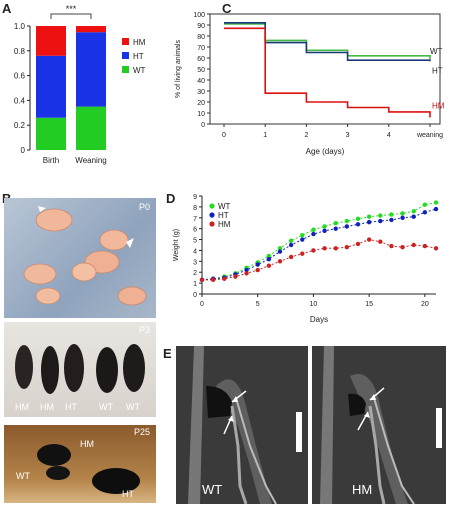  Describe the element at coordinates (202, 304) in the screenshot. I see `d-x-tick-label: 0` at that location.